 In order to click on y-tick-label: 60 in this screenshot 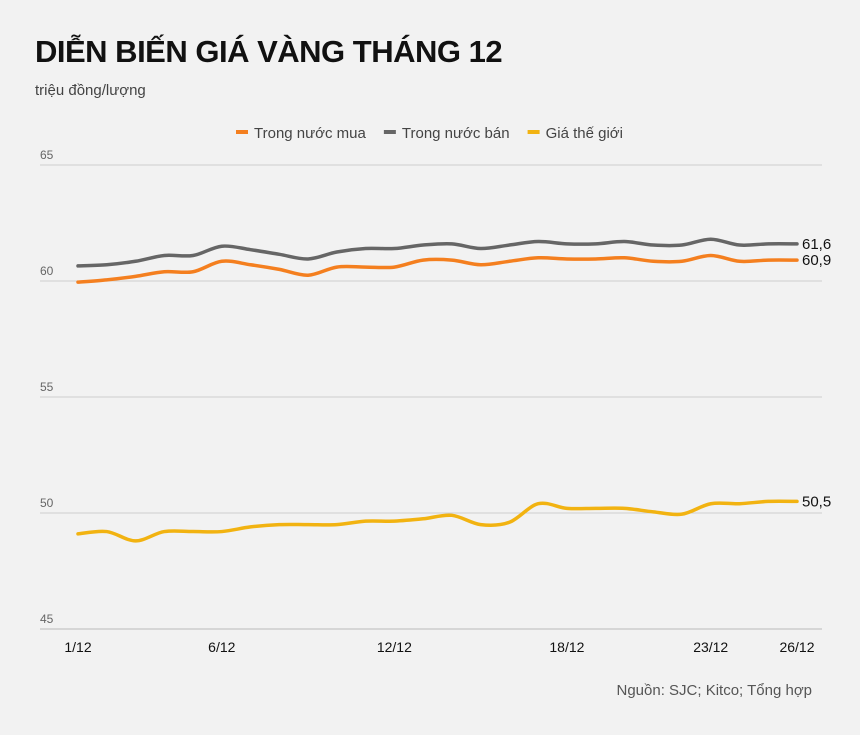, I will do `click(47, 271)`.